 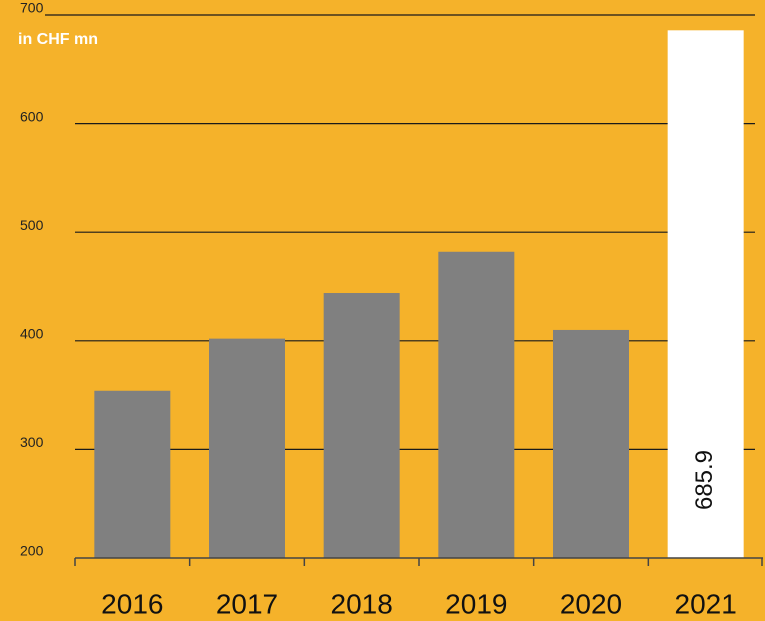 I want to click on x-tick-label: 2017, so click(x=247, y=603).